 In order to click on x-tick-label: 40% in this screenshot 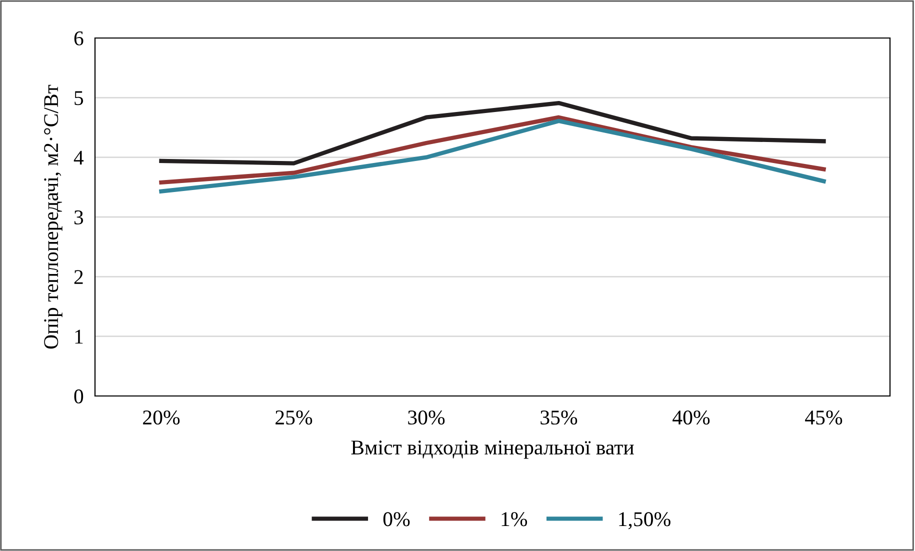, I will do `click(691, 417)`.